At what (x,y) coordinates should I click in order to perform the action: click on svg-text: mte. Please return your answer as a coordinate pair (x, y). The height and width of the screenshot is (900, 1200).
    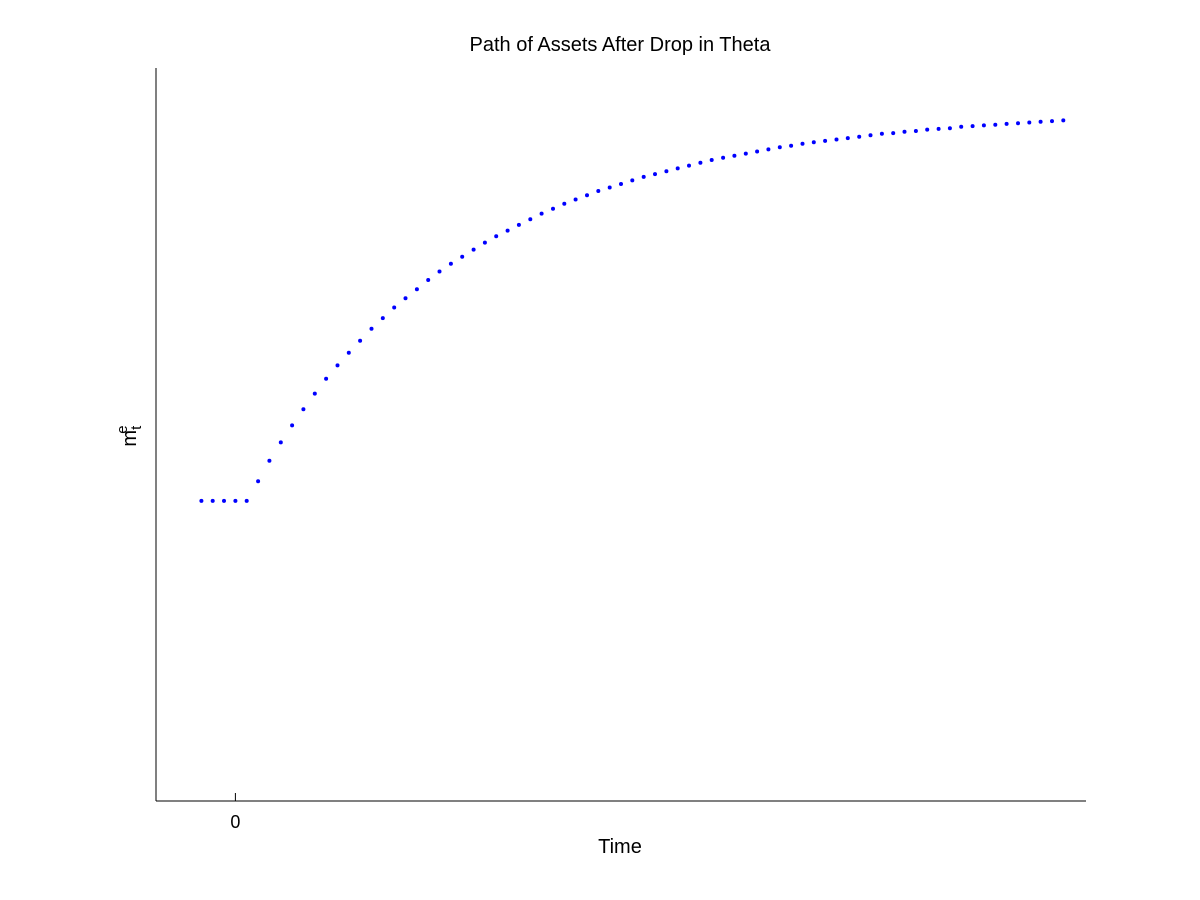
    Looking at the image, I should click on (129, 436).